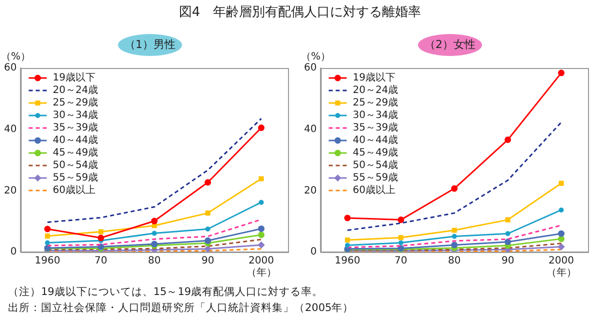 The height and width of the screenshot is (332, 600). Describe the element at coordinates (181, 308) in the screenshot. I see `text: 出所：国立社会保障・人口問題研究所「人口統計資料集」（2005年）` at that location.